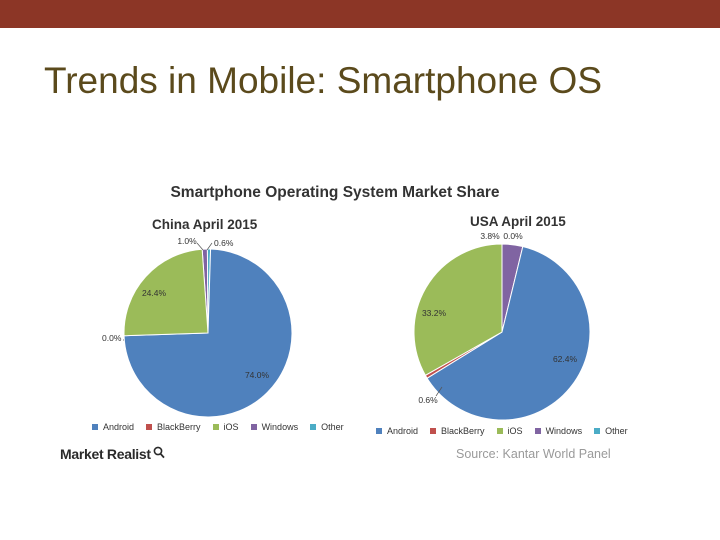 The height and width of the screenshot is (540, 720). I want to click on figure-title-text: Smartphone Operating System Market Share, so click(335, 192).